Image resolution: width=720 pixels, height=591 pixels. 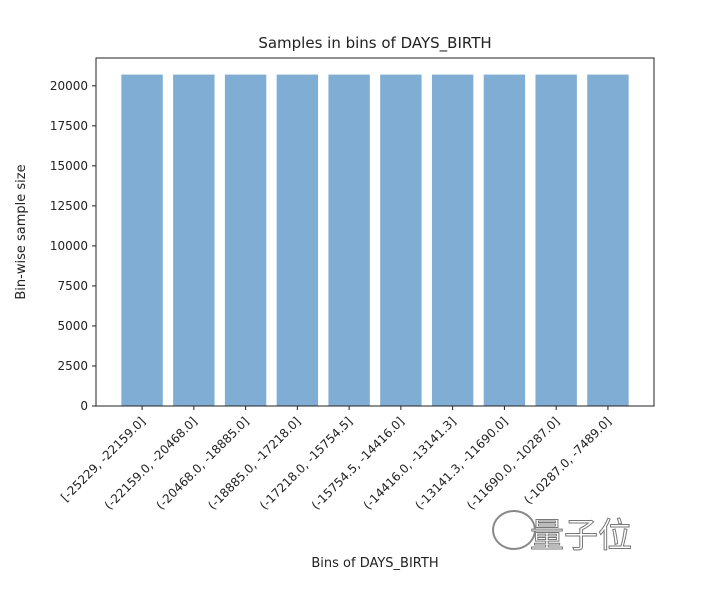 I want to click on y-axis-label: Bin-wise sample size, so click(x=21, y=231).